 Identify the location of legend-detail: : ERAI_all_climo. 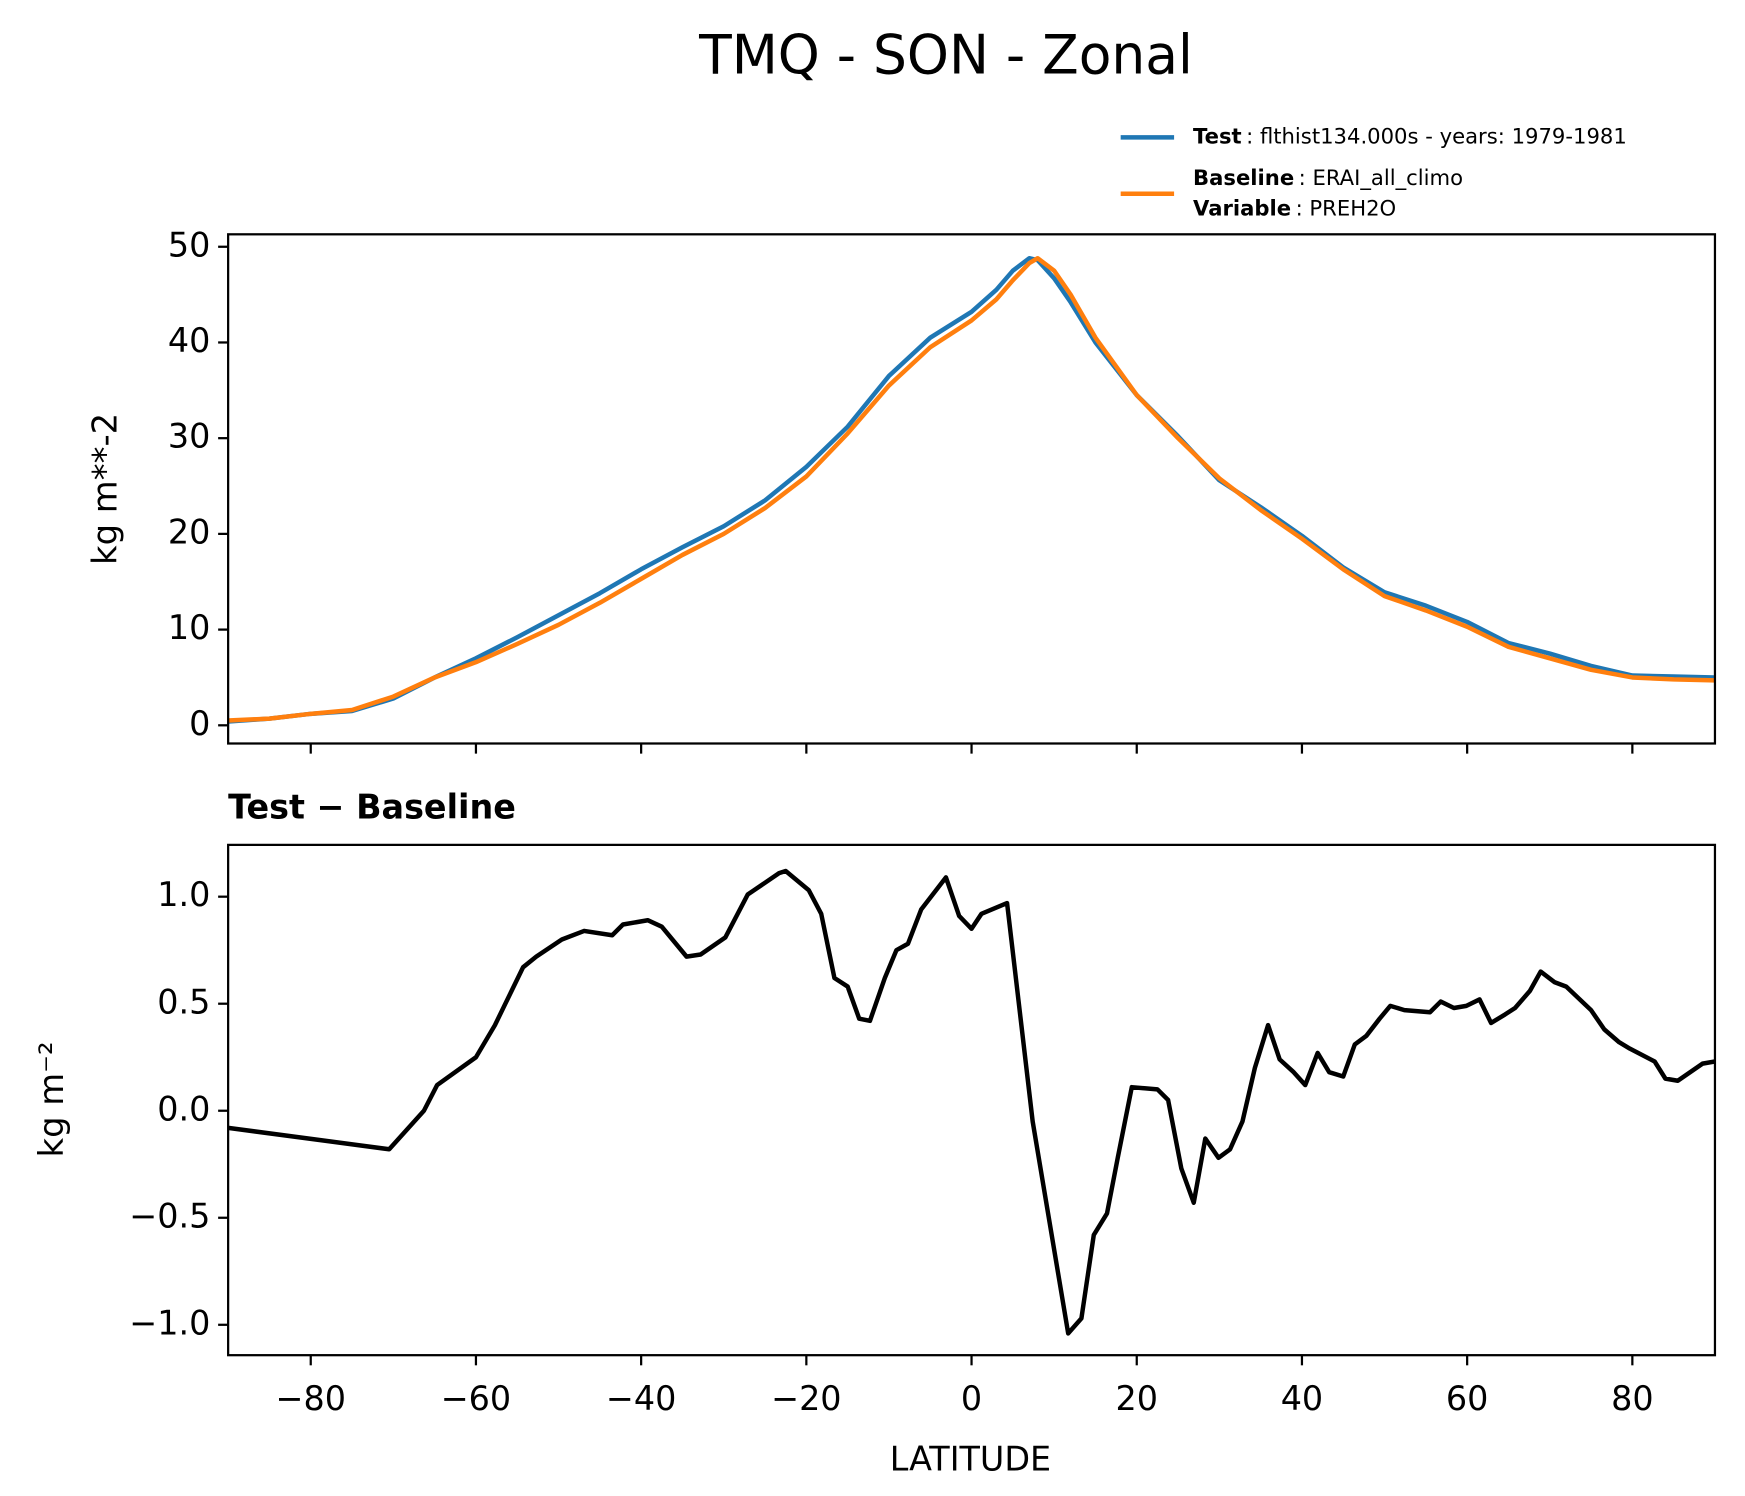
(1381, 178).